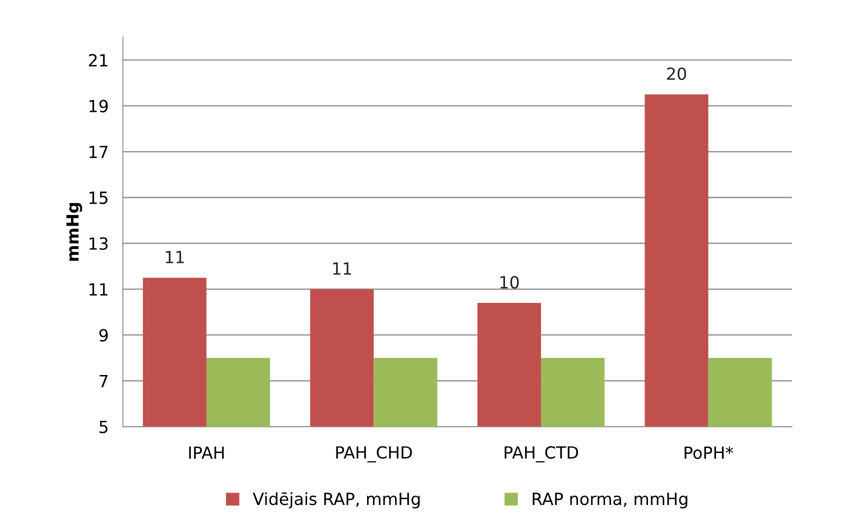  I want to click on y-tick-label: 5, so click(104, 427).